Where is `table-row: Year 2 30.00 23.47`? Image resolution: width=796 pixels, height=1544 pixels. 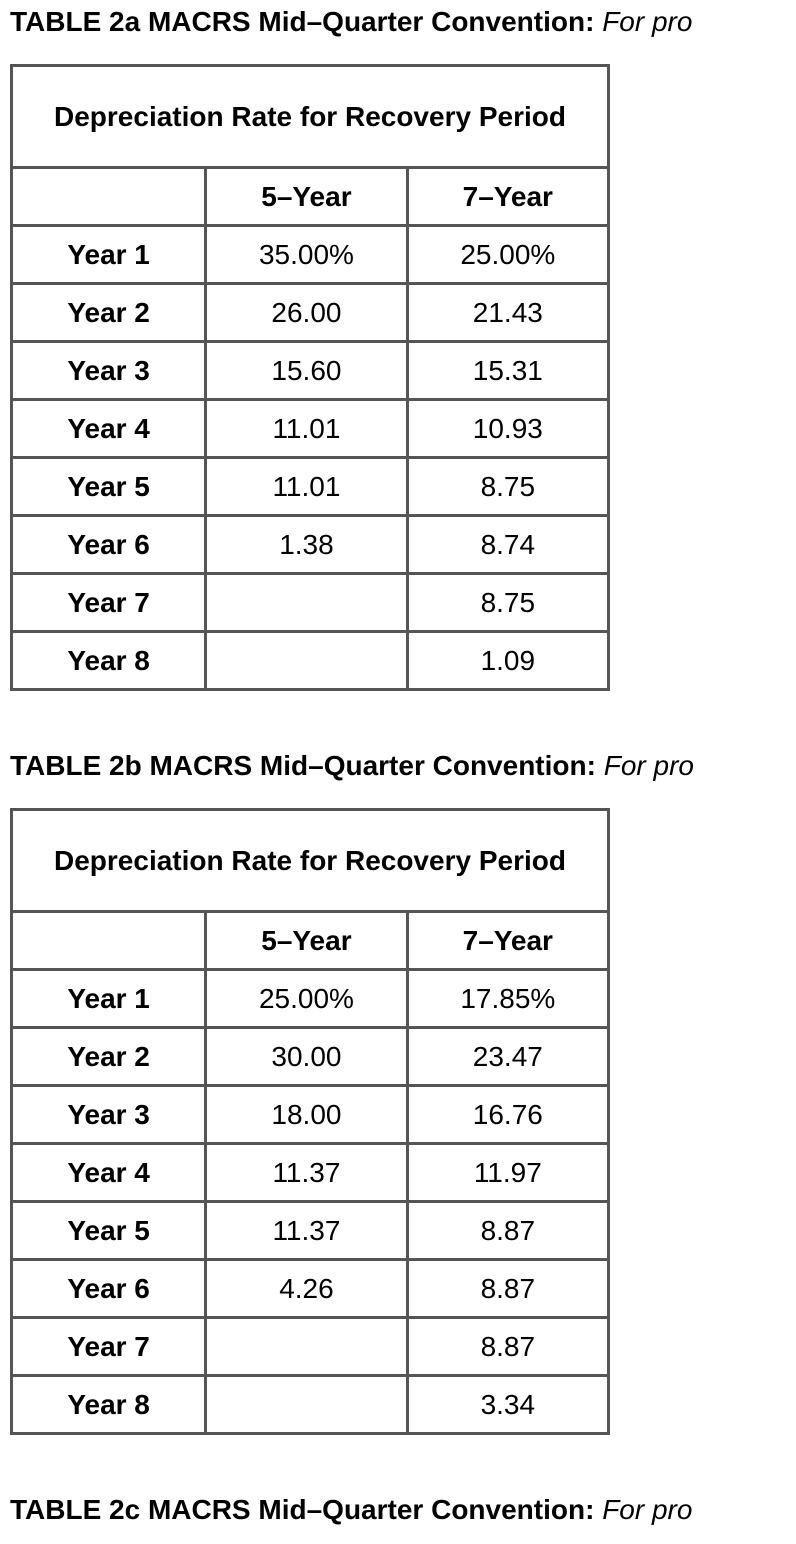 table-row: Year 2 30.00 23.47 is located at coordinates (310, 1056).